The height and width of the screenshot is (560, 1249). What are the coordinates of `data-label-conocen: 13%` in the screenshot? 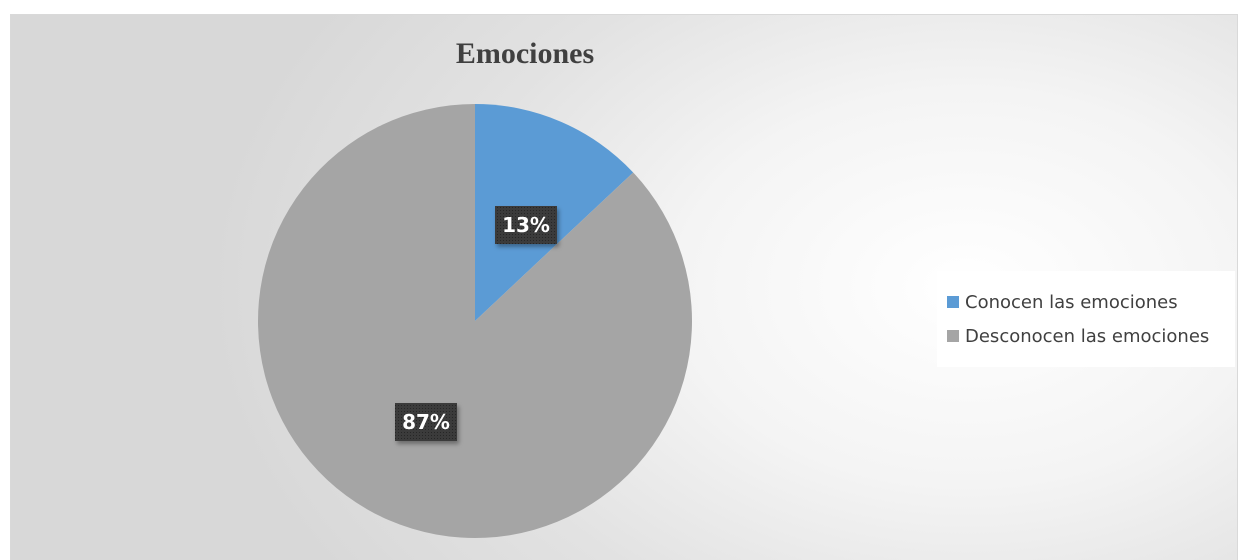 It's located at (526, 225).